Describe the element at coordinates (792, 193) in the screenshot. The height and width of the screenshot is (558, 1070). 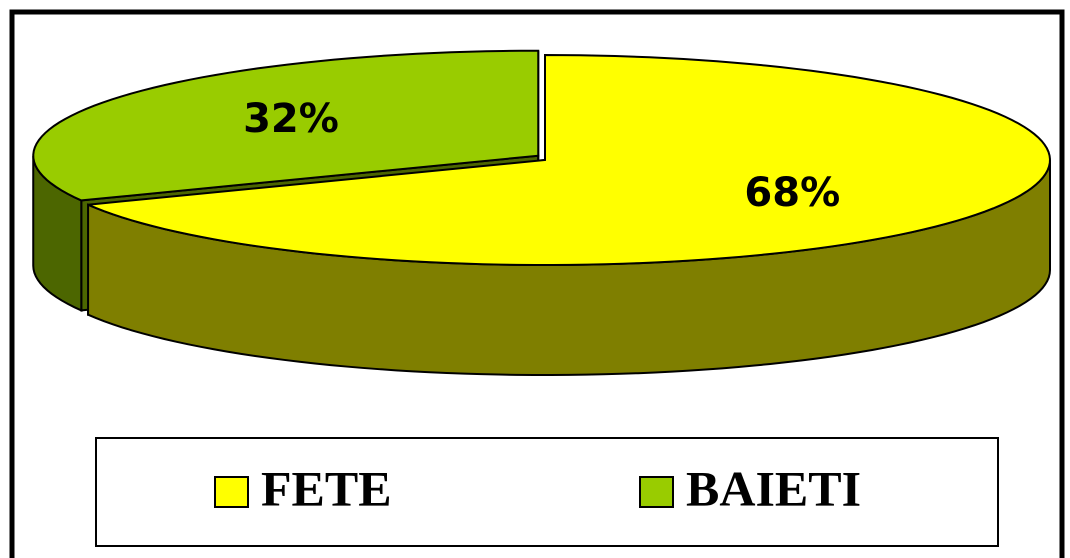
I see `value-label: 68%` at that location.